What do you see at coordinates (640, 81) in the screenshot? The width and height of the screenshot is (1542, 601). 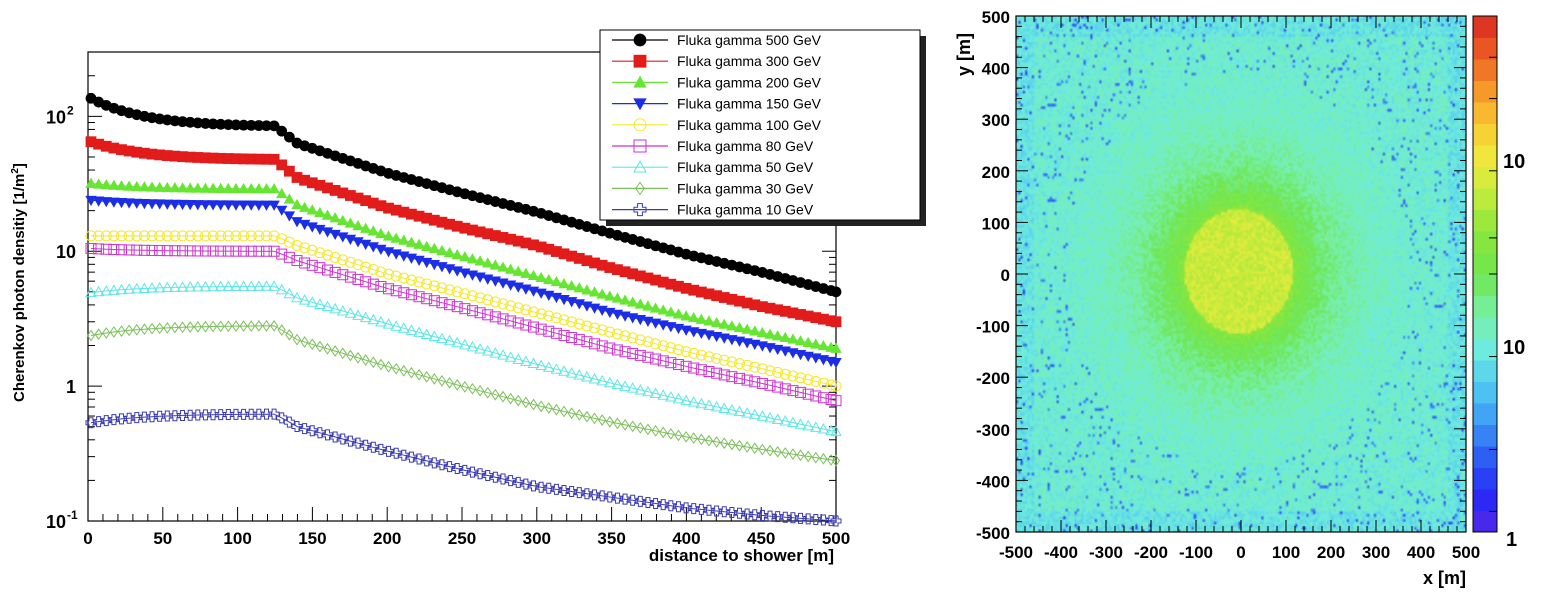 I see `legend-marker` at bounding box center [640, 81].